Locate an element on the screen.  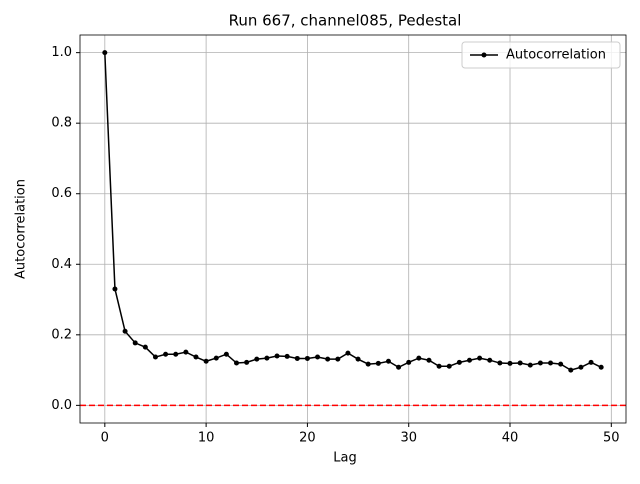
chart-title: Run 667, channel085, Pedestal is located at coordinates (345, 21).